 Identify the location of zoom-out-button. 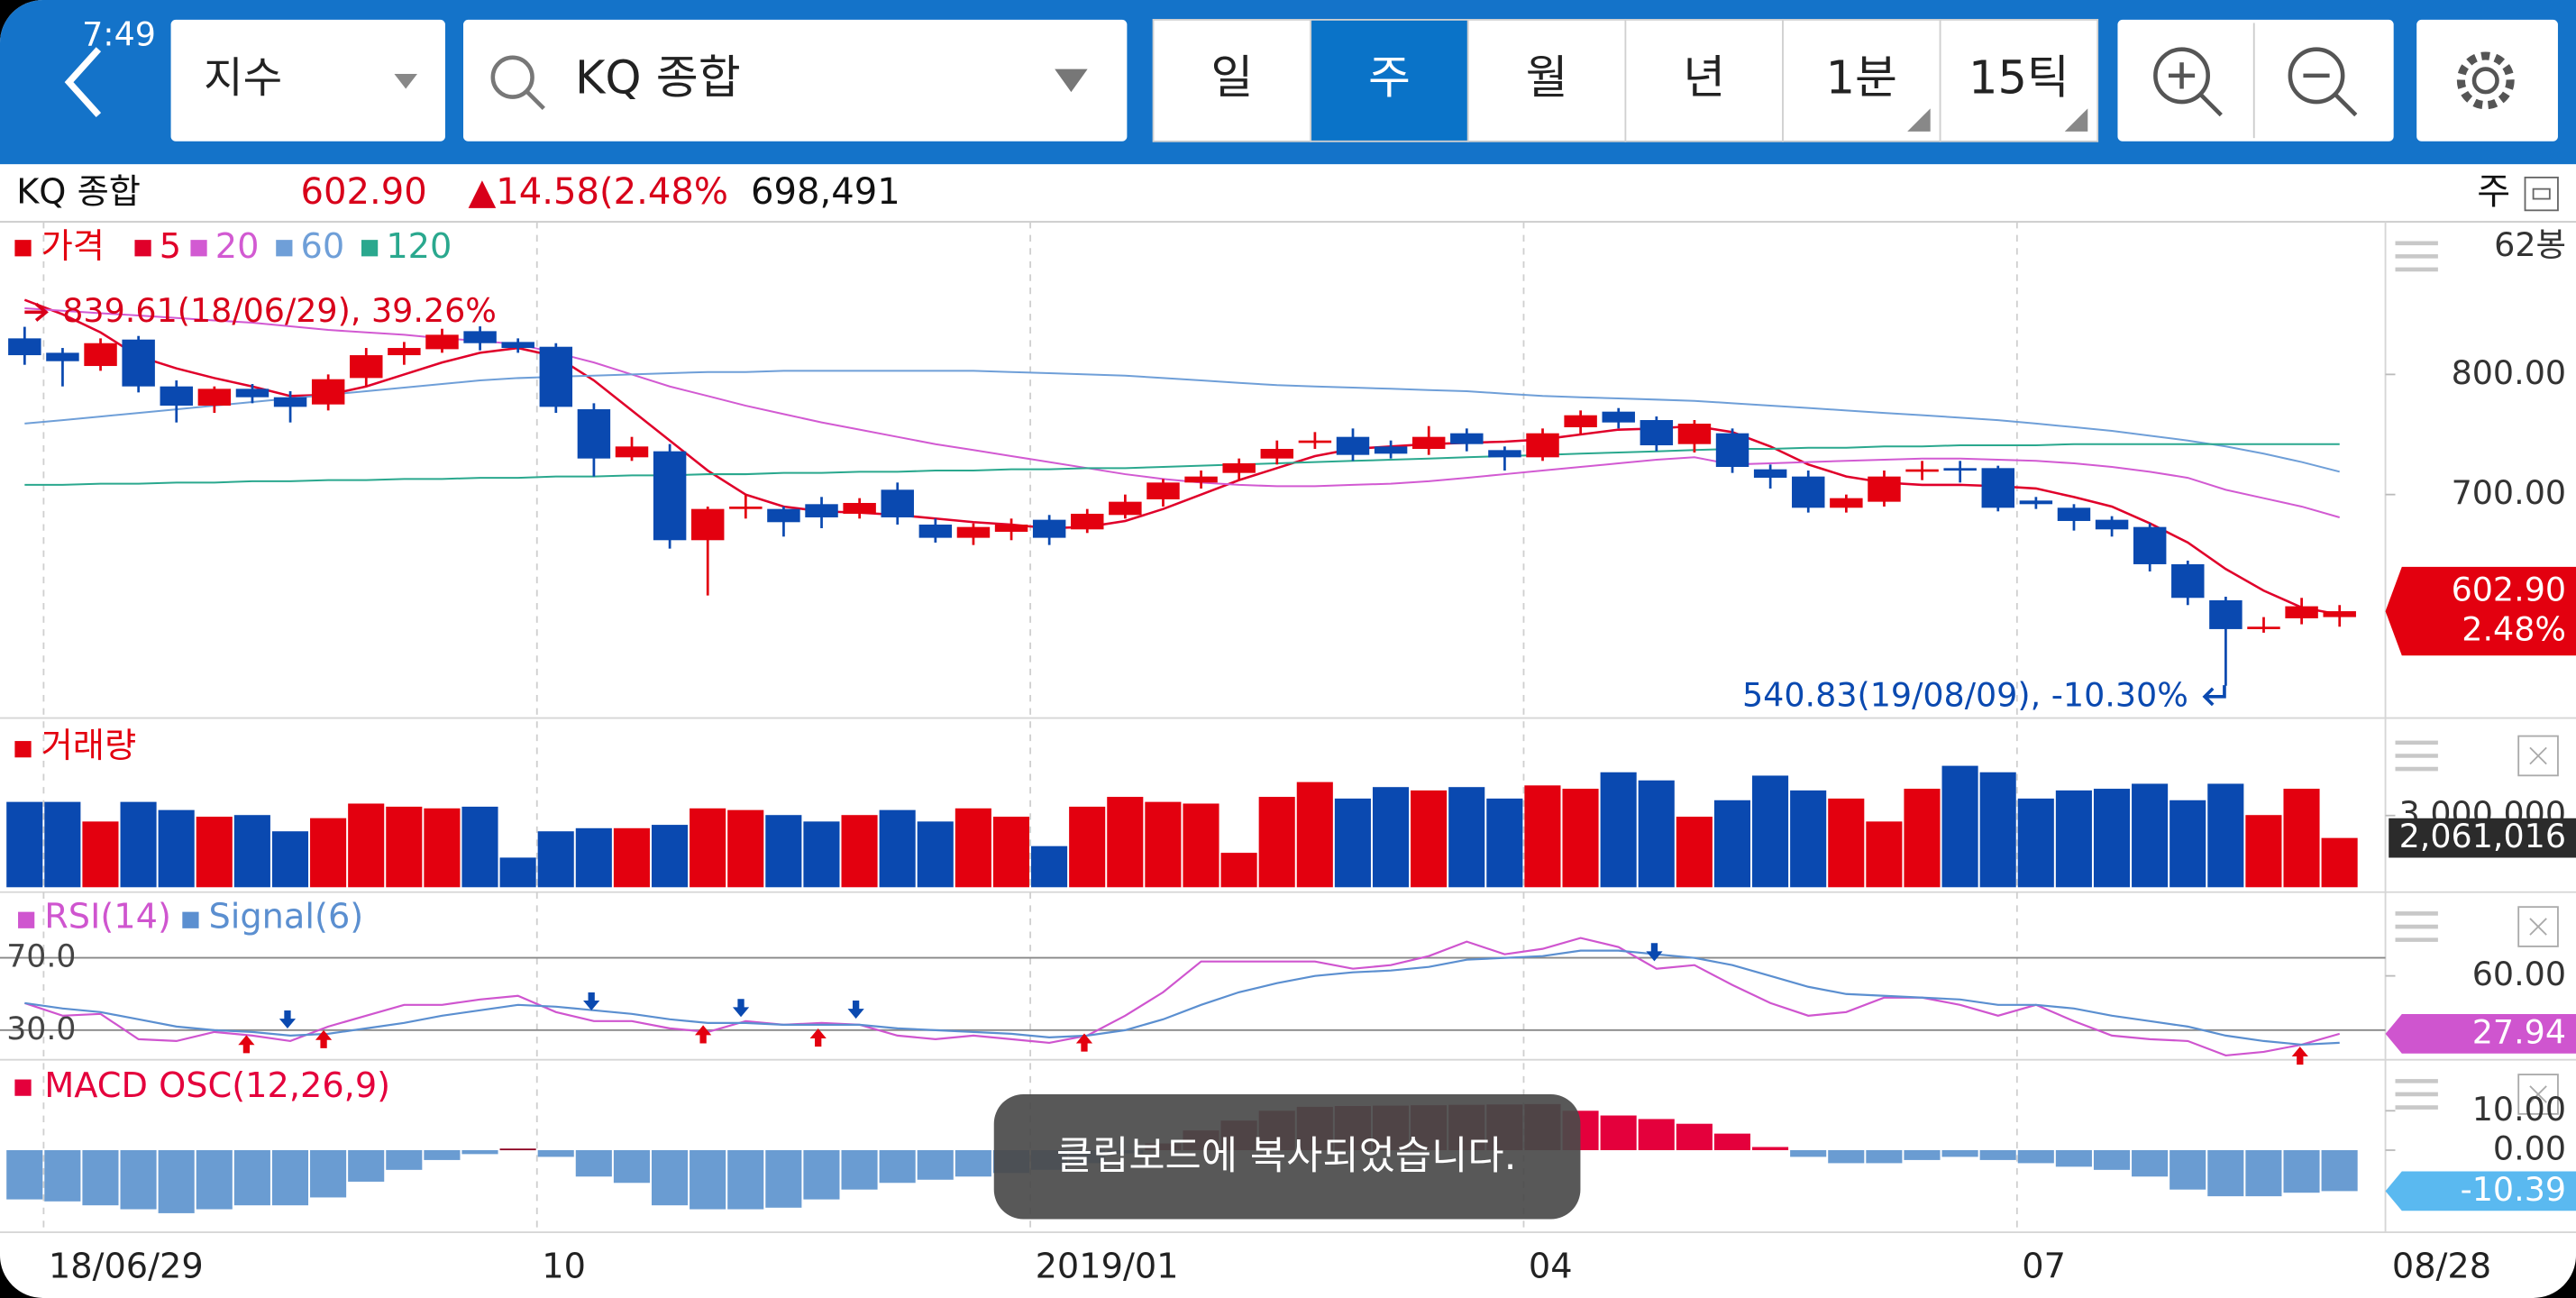
(2316, 76).